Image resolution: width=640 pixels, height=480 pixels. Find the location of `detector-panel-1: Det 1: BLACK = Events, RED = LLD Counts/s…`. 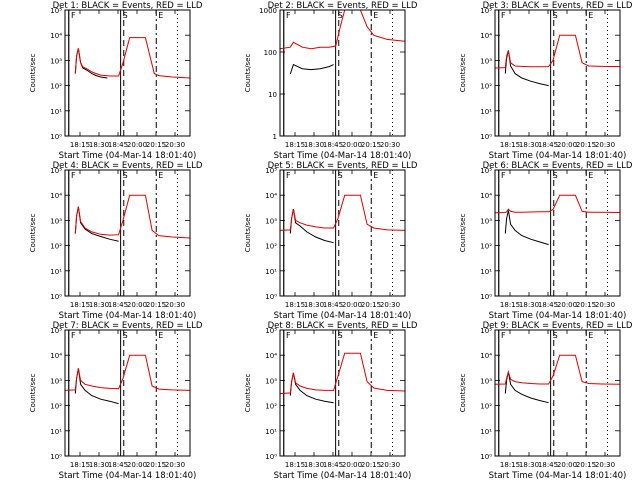

detector-panel-1: Det 1: BLACK = Events, RED = LLD Counts/s… is located at coordinates (116, 81).